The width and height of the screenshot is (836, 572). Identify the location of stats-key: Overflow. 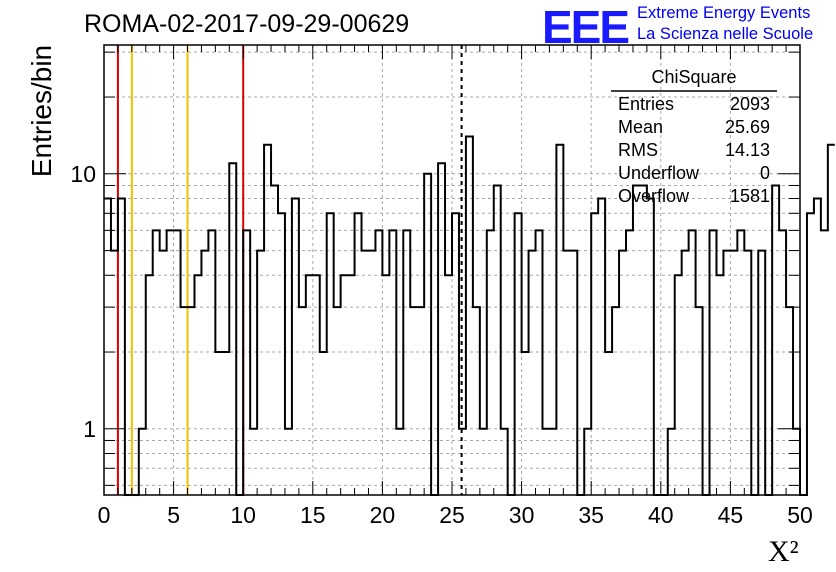
(654, 196).